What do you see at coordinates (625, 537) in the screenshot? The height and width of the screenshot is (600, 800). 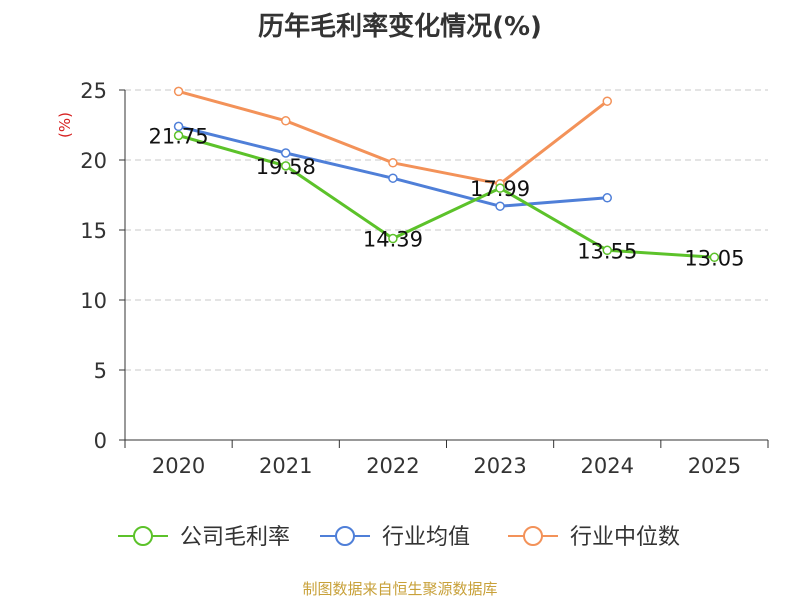 I see `legend-label: 行业中位数` at bounding box center [625, 537].